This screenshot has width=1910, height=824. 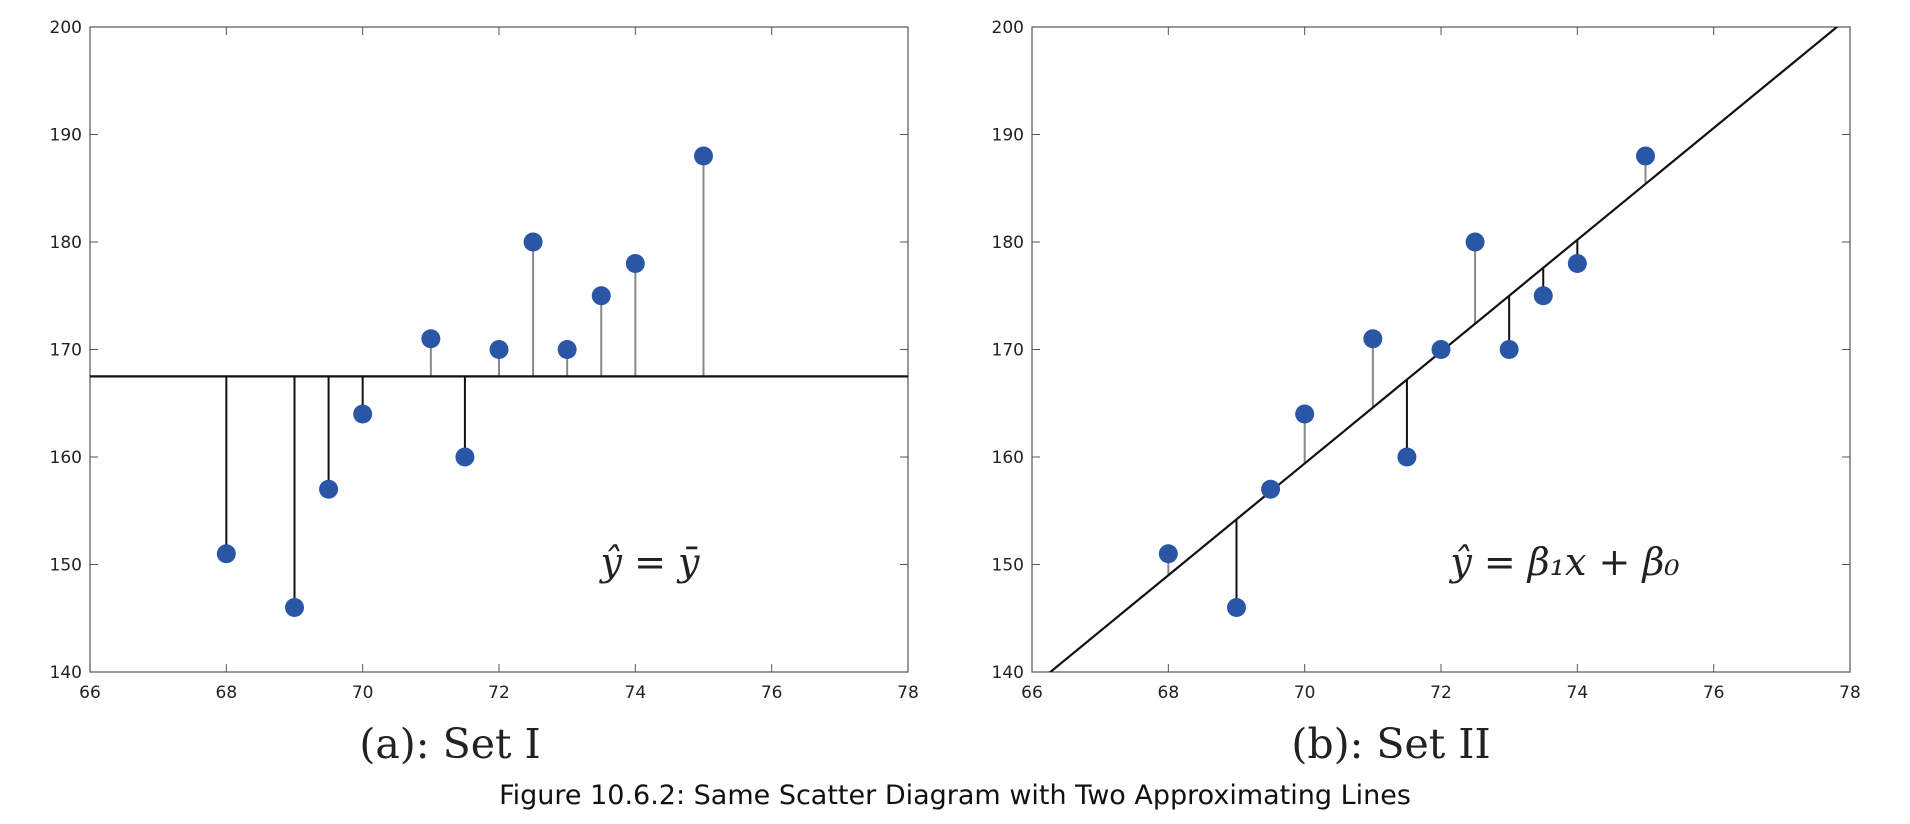 I want to click on panel-subtitle: (a): Set I, so click(x=449, y=744).